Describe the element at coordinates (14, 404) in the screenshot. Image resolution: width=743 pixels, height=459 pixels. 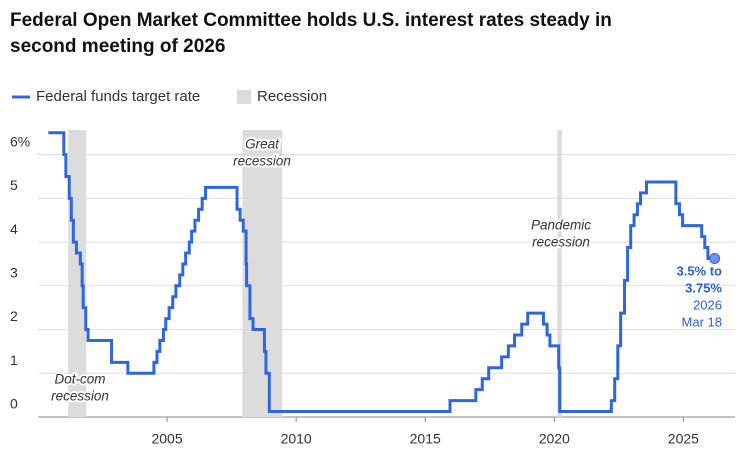
I see `y-tick-label: 0` at that location.